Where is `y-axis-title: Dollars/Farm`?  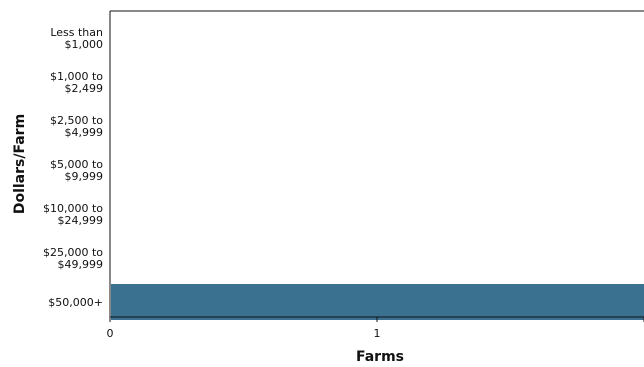 y-axis-title: Dollars/Farm is located at coordinates (20, 164).